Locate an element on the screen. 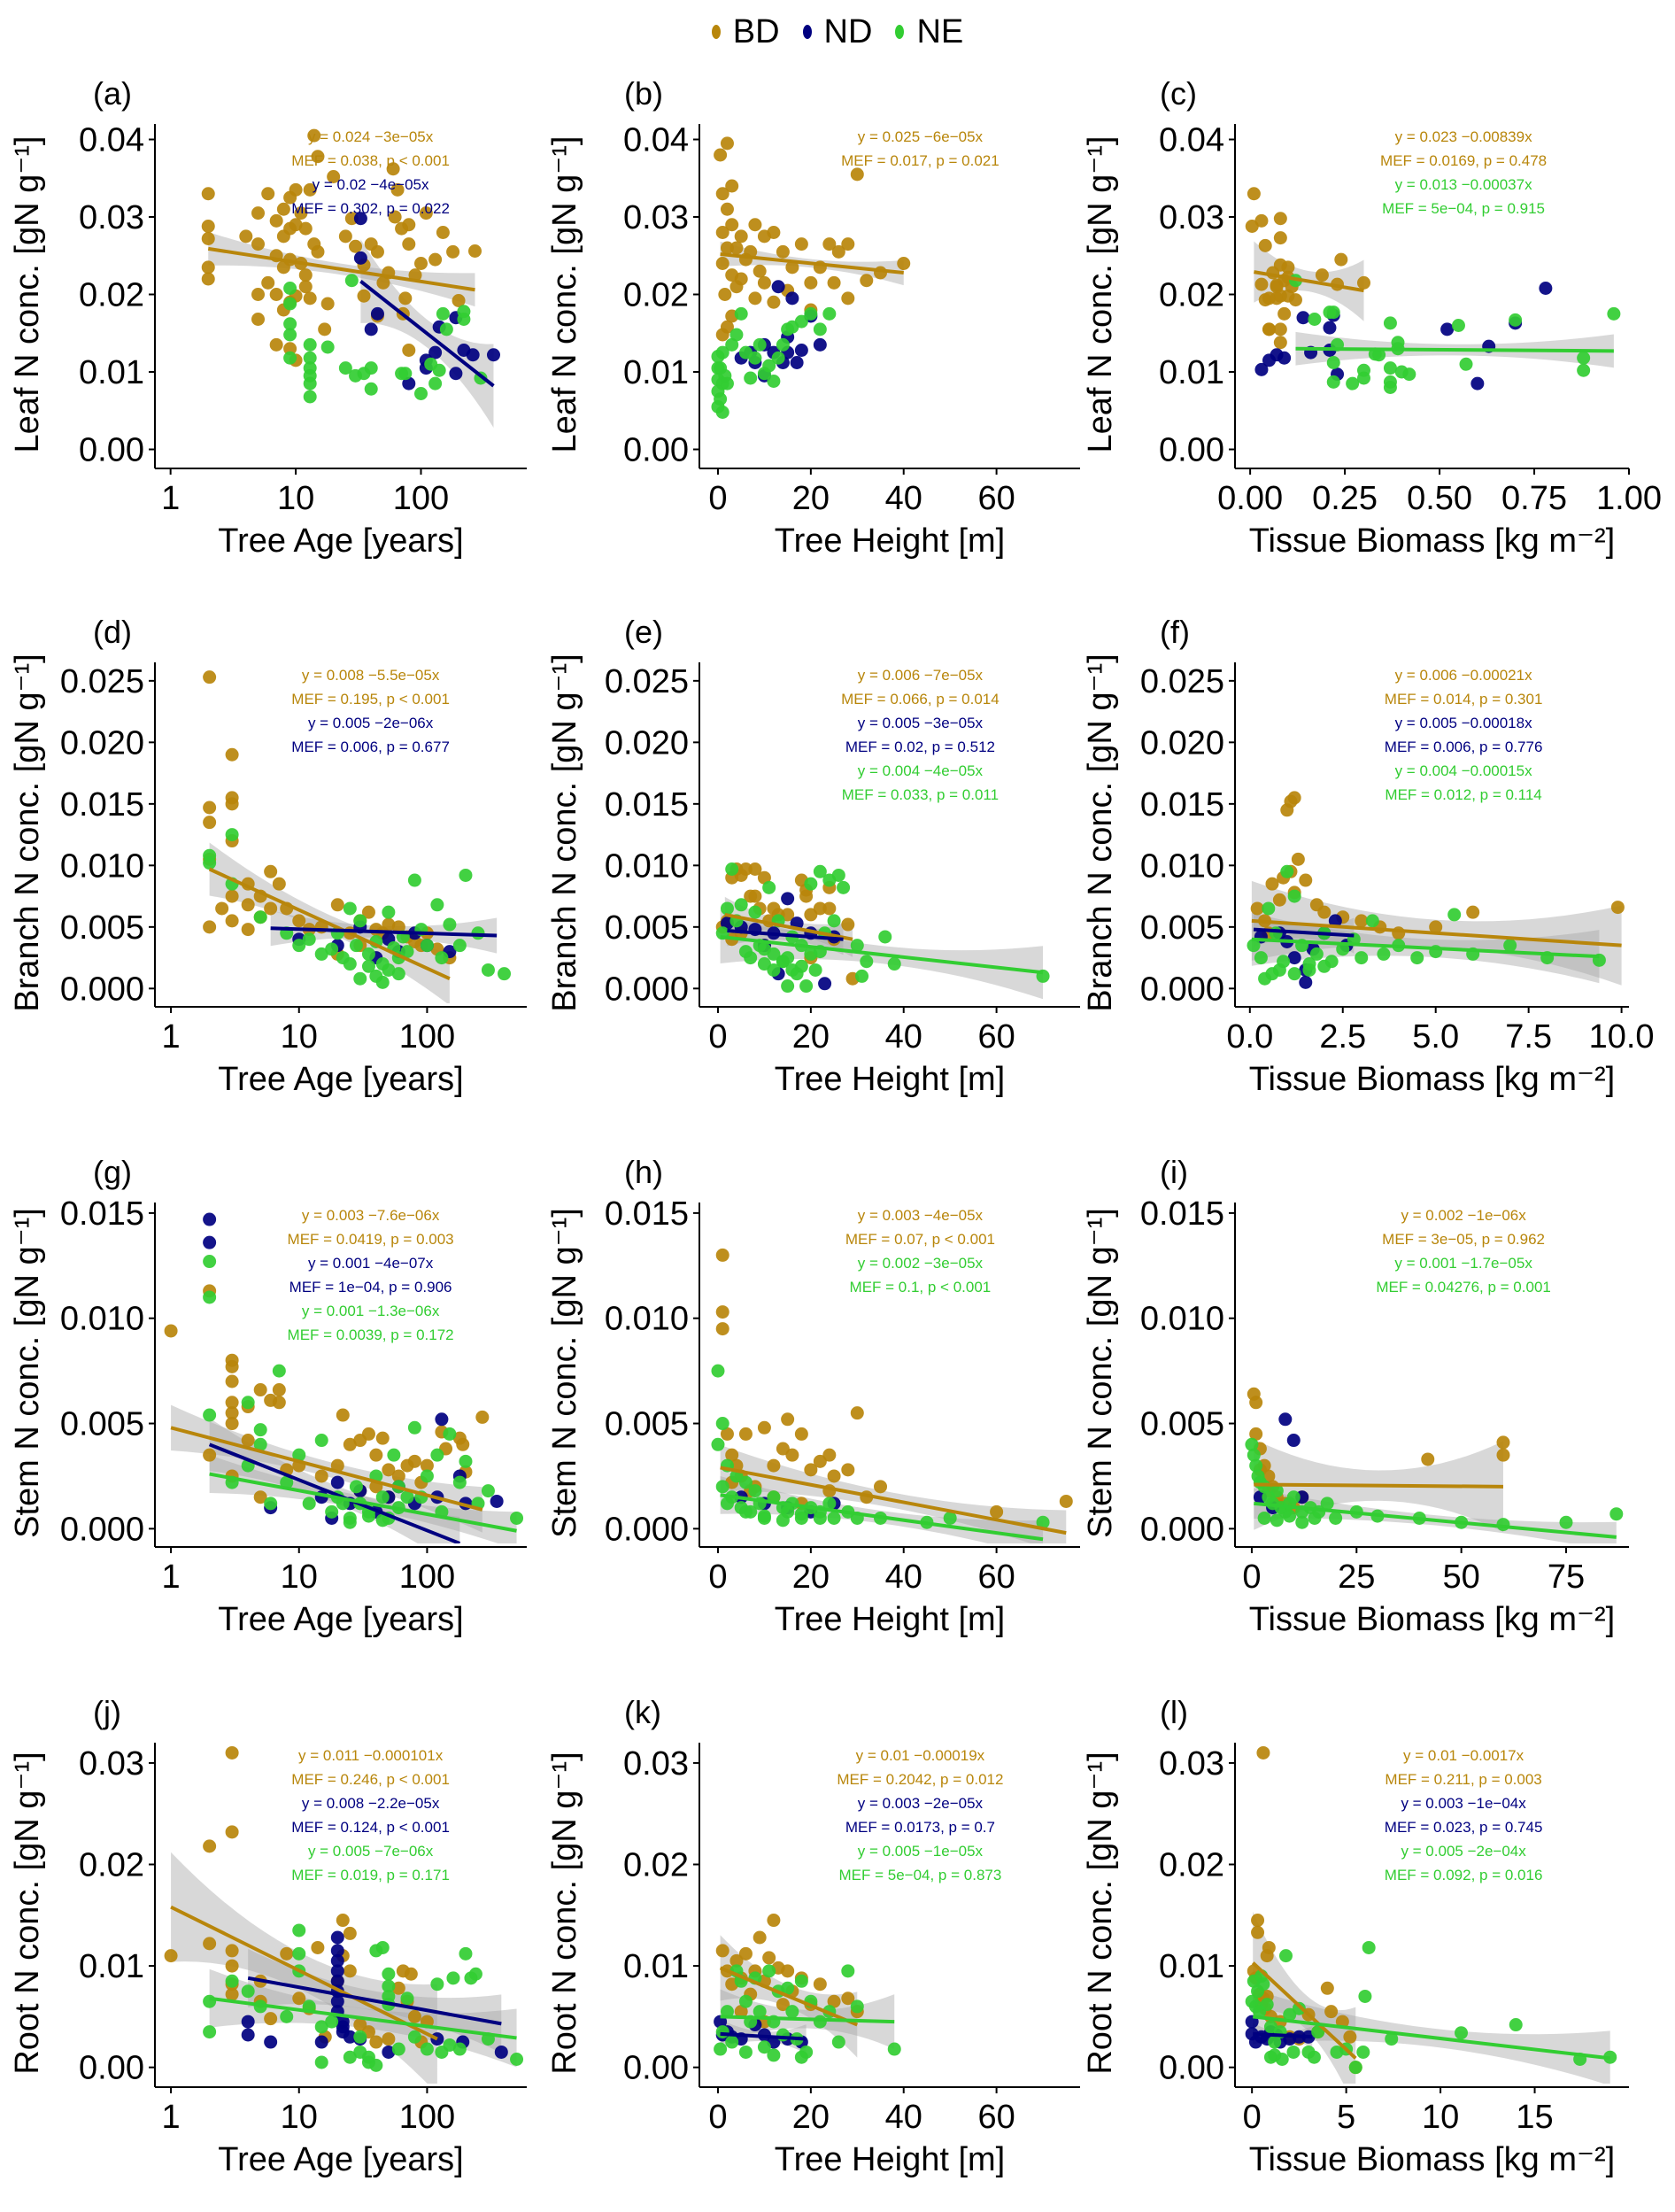 This screenshot has height=2212, width=1675. x-tick-label: 1.00 is located at coordinates (1629, 498).